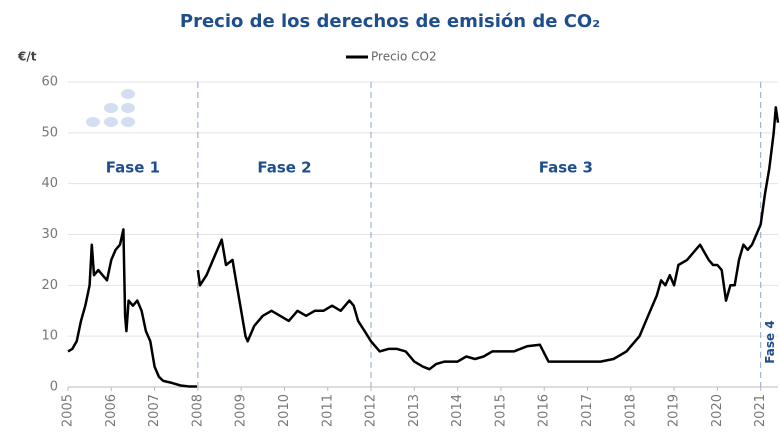 The width and height of the screenshot is (780, 440). I want to click on x-tick-label: 2018, so click(630, 410).